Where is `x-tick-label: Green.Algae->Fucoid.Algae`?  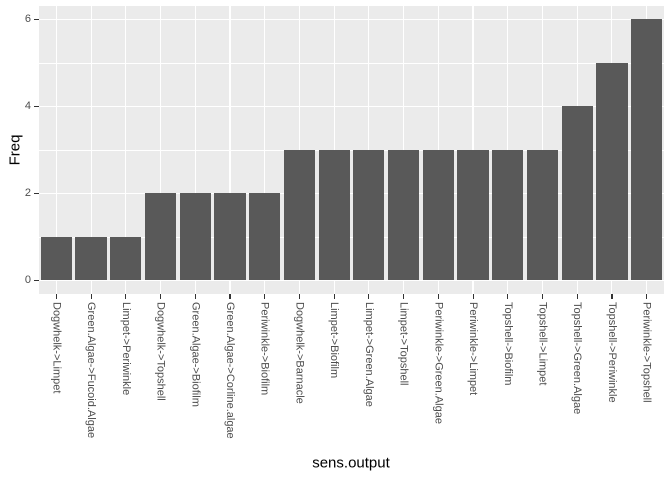
x-tick-label: Green.Algae->Fucoid.Algae is located at coordinates (91, 370).